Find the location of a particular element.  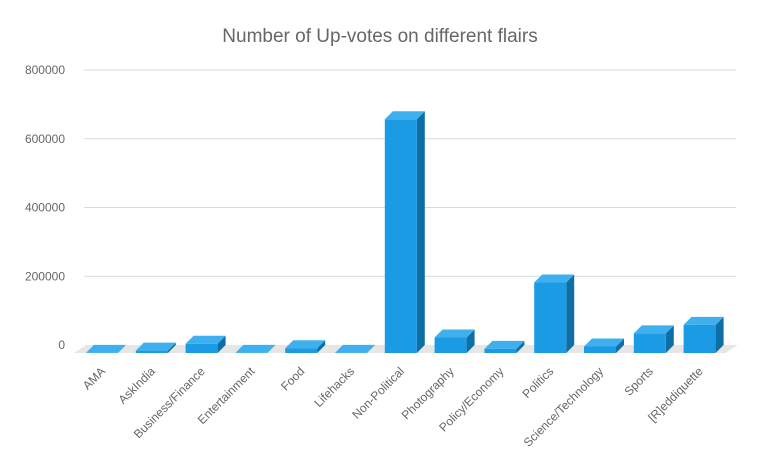

y-tick-label: 400000 is located at coordinates (45, 208).